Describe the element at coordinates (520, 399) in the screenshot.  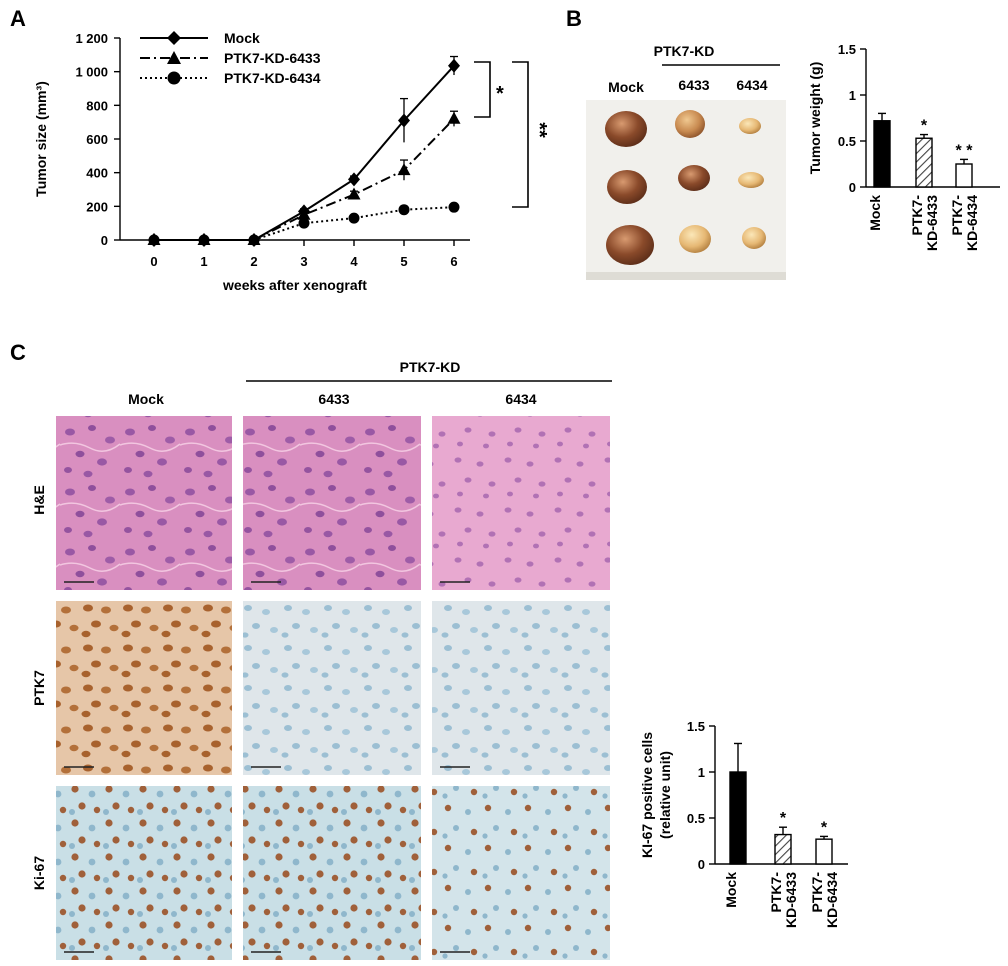
I see `ihc-col-6434: 6434` at that location.